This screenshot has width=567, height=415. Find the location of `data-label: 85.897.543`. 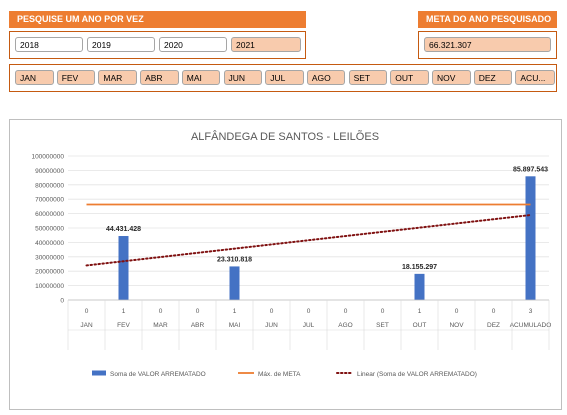

data-label: 85.897.543 is located at coordinates (530, 169).